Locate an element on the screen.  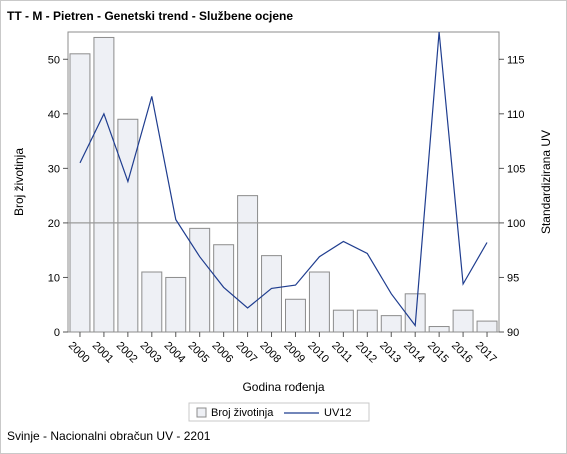
y-tick-label-0: 0 is located at coordinates (57, 333).